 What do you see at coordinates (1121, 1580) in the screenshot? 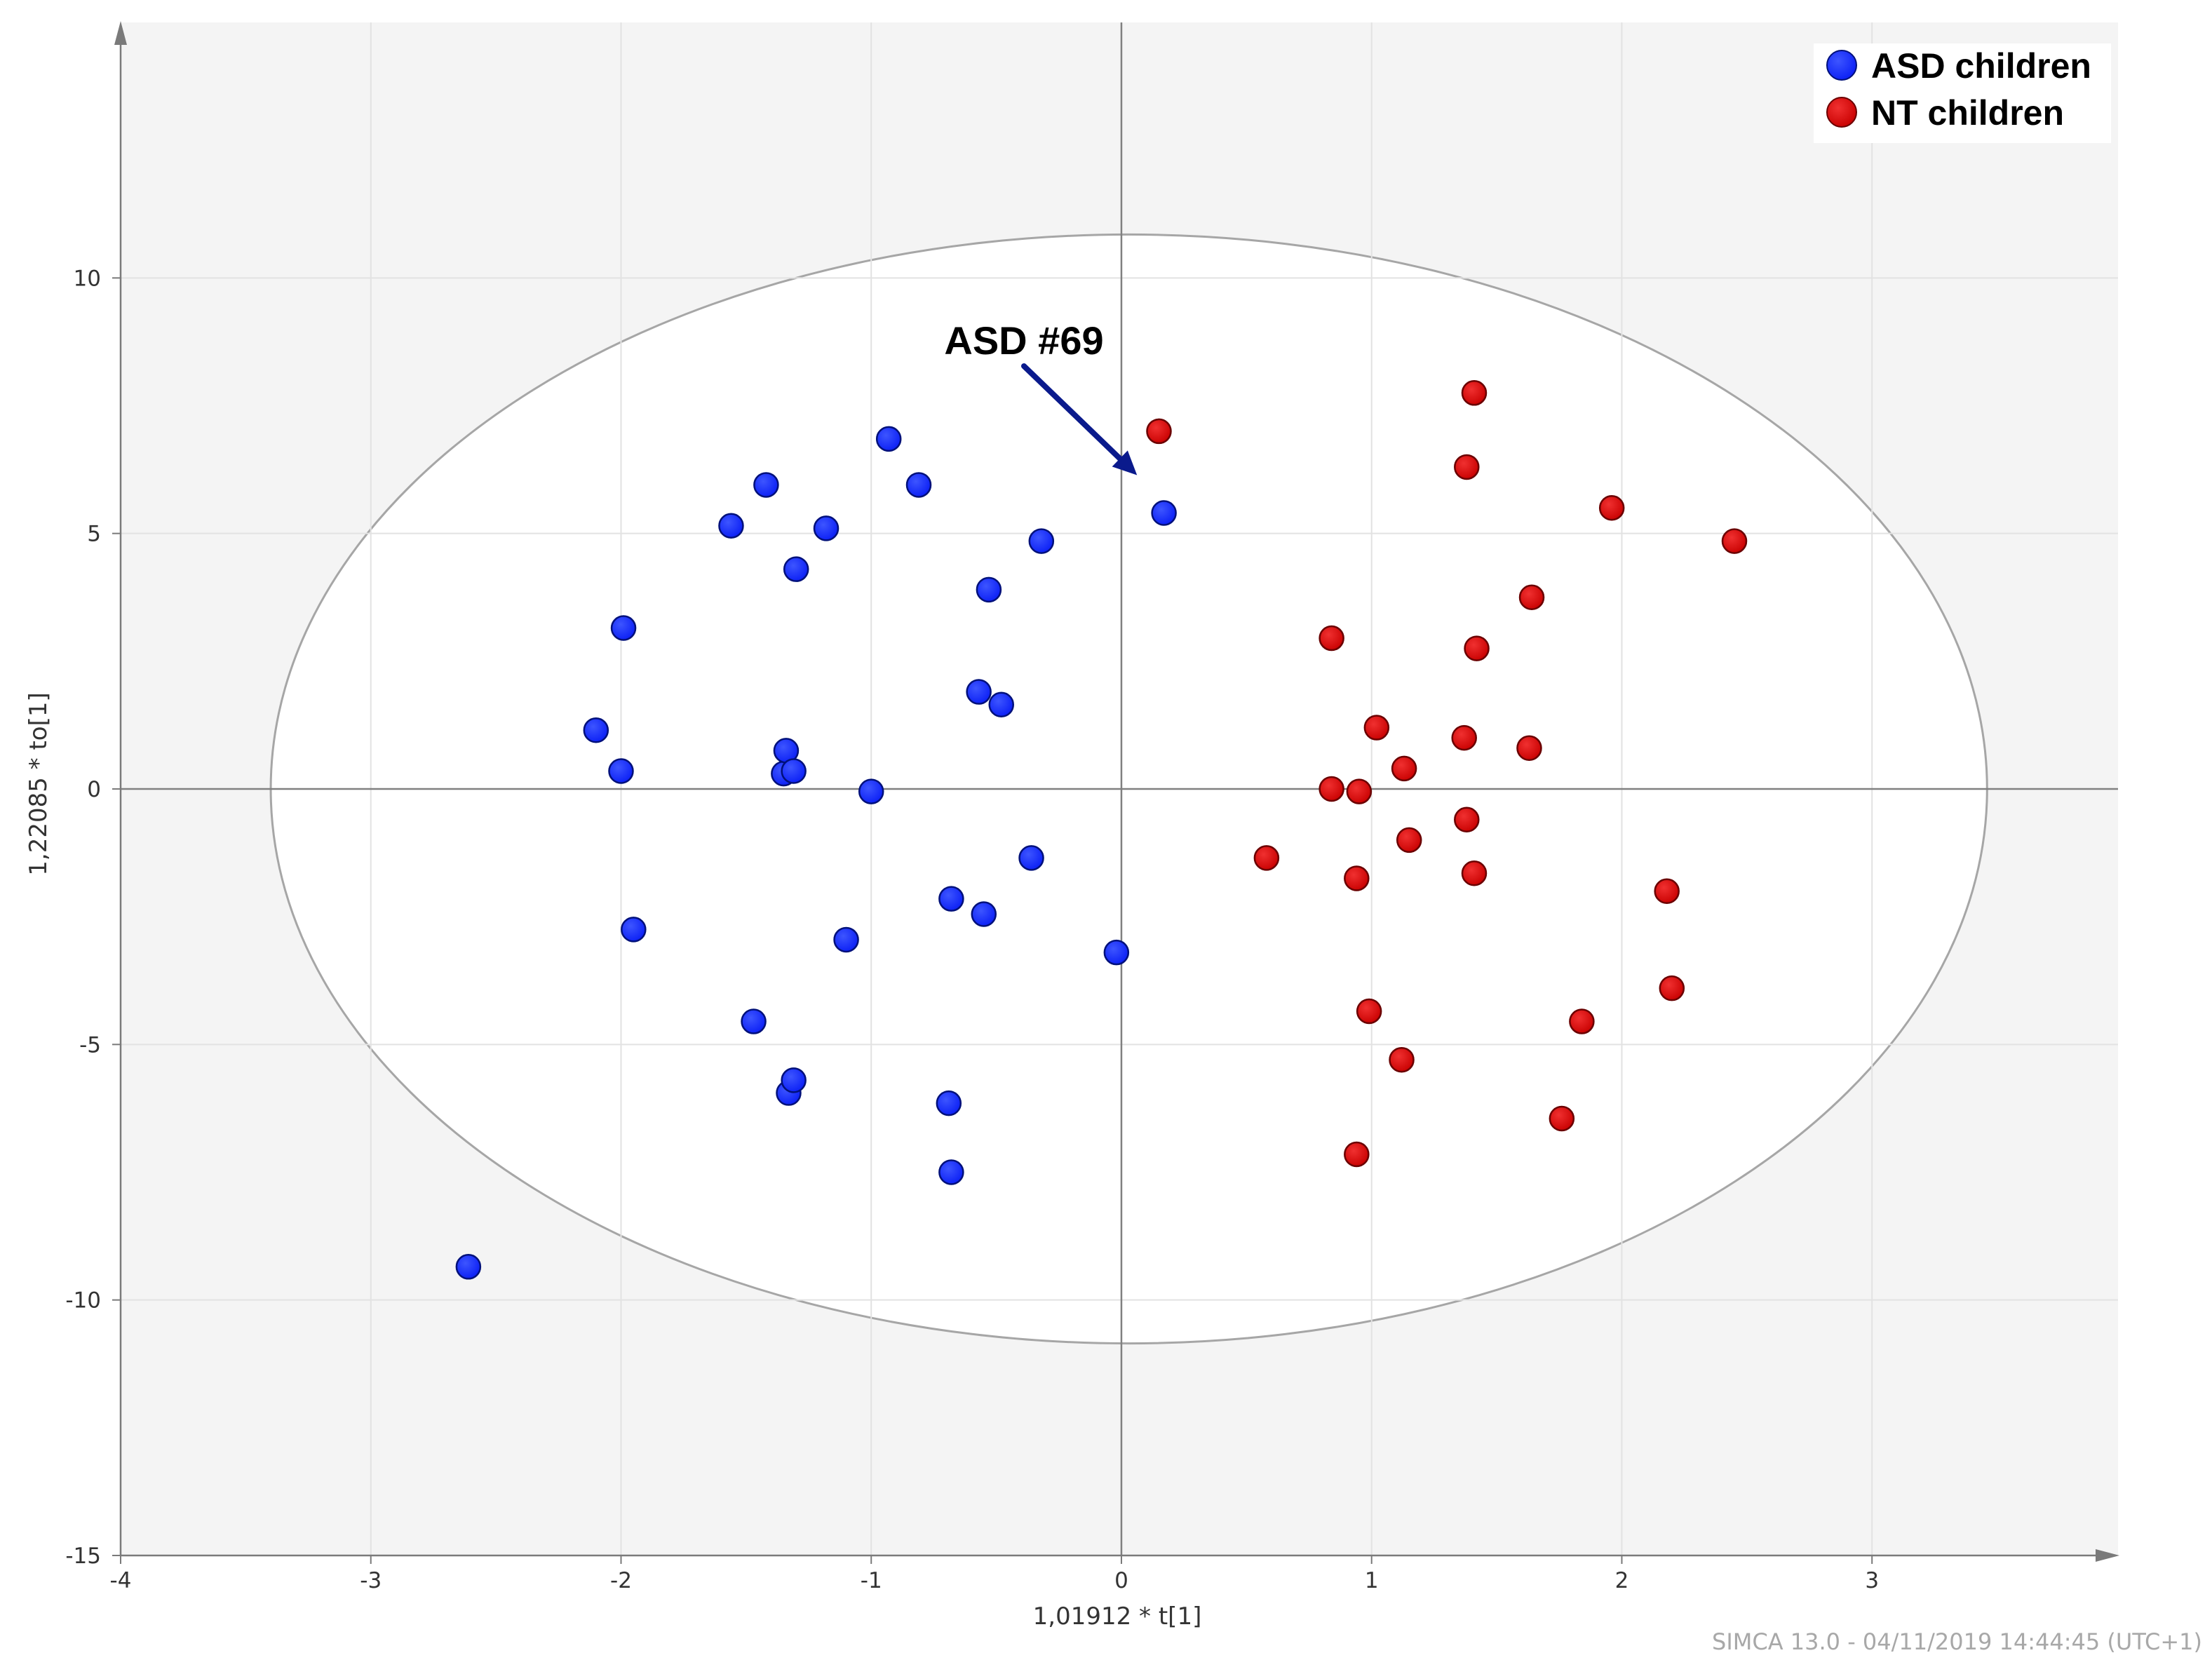
I see `x-tick-label: 0` at bounding box center [1121, 1580].